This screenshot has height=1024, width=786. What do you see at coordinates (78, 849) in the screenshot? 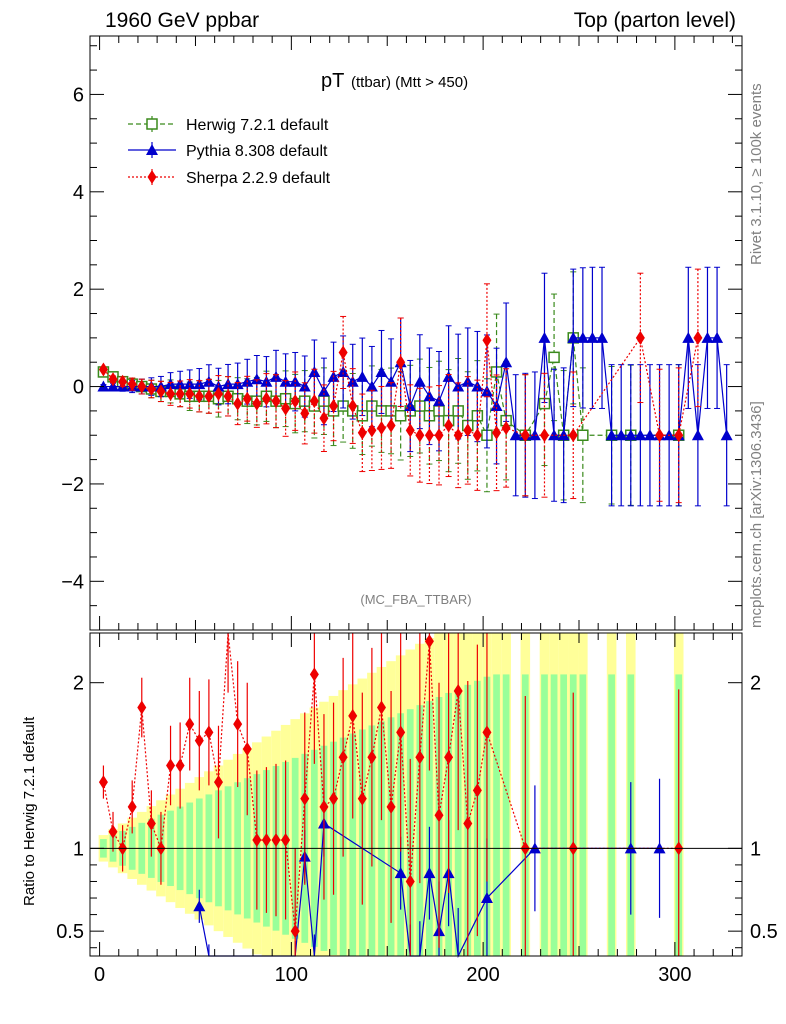
I see `ratio-ytick-label: 1` at bounding box center [78, 849].